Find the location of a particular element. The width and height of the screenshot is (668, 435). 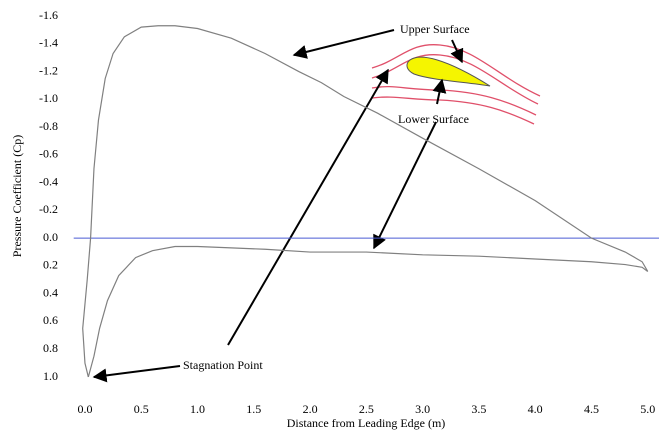

x-axis-label: Distance from Leading Edge (m) is located at coordinates (366, 423).